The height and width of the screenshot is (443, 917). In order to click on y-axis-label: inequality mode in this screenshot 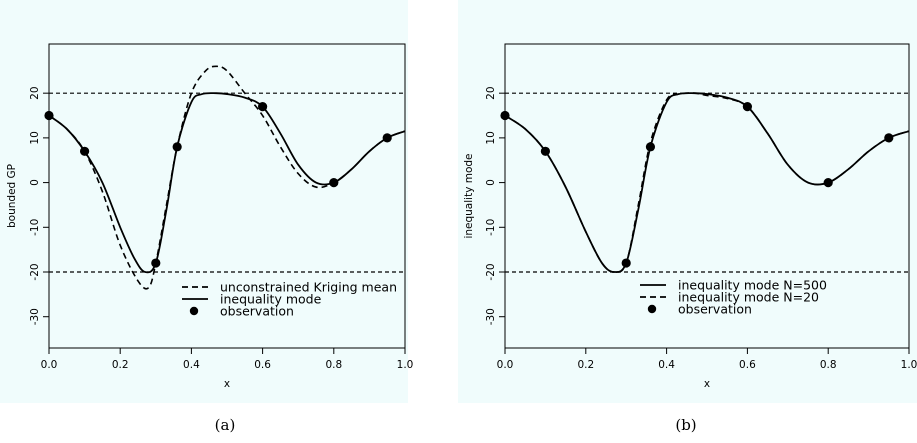, I will do `click(469, 195)`.